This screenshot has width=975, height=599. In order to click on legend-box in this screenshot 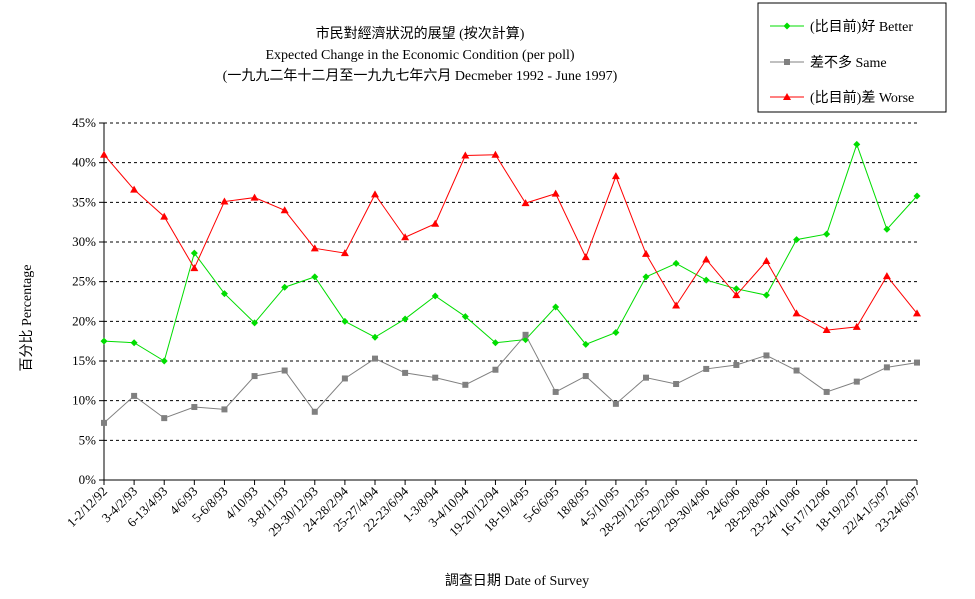, I will do `click(852, 57)`.